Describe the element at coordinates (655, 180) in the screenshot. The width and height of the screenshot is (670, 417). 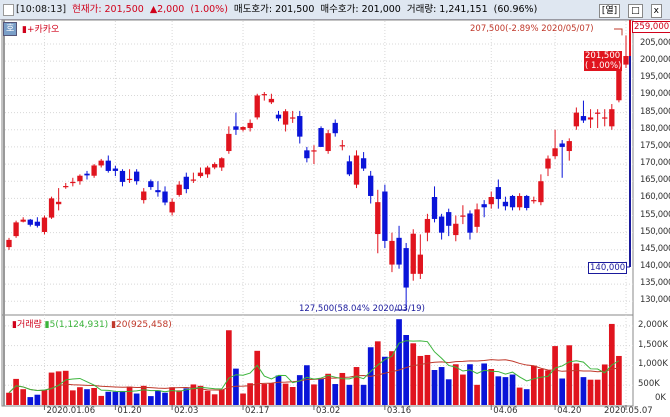
I see `price-tick-label: 165,000` at that location.